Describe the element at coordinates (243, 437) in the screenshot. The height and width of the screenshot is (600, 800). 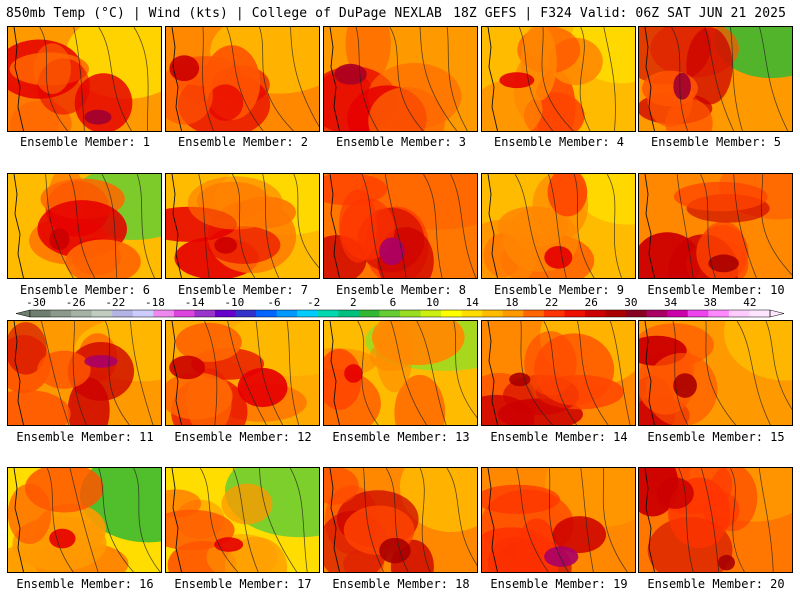
I see `ensemble-member-label: Ensemble Member: 12` at that location.